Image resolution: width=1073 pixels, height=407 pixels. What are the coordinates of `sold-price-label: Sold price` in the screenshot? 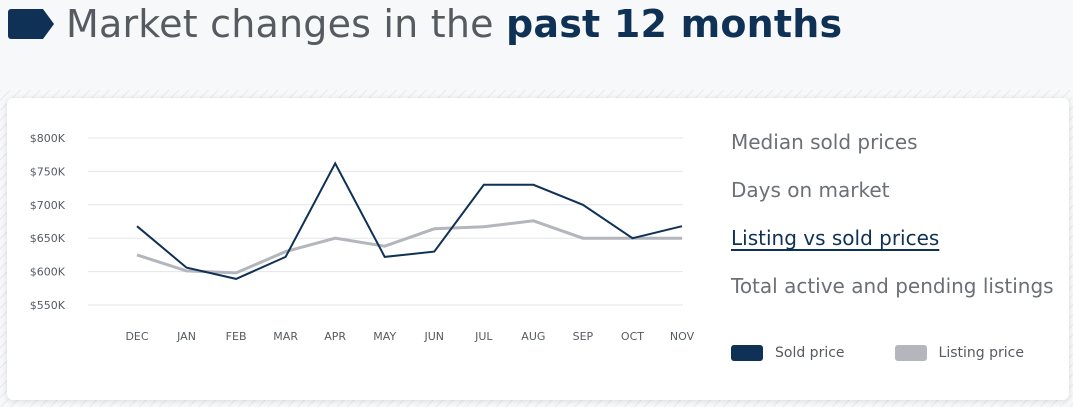 It's located at (810, 353).